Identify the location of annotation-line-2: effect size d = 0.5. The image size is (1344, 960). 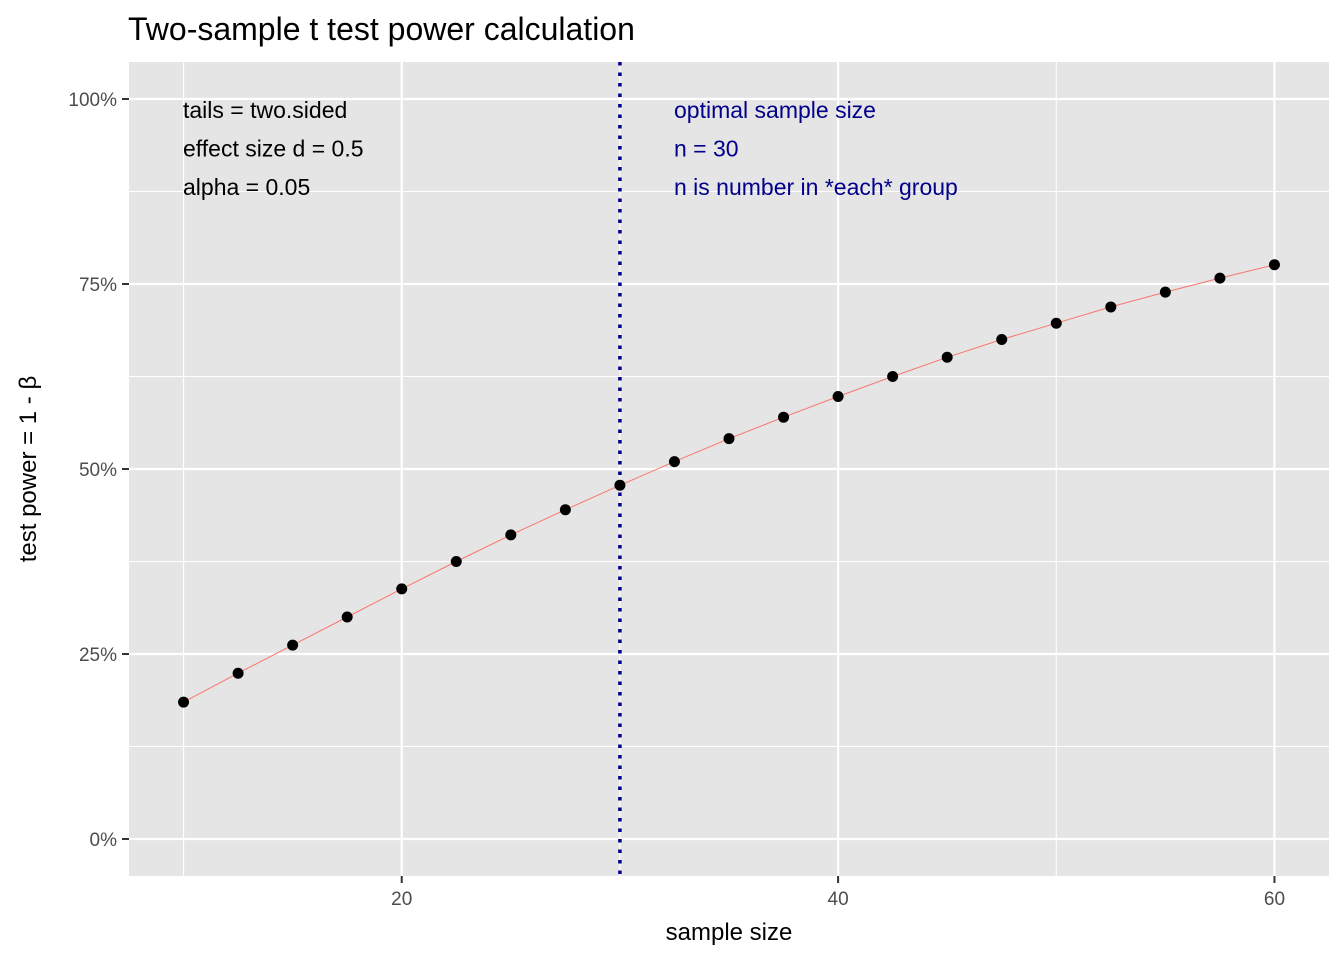
(273, 149).